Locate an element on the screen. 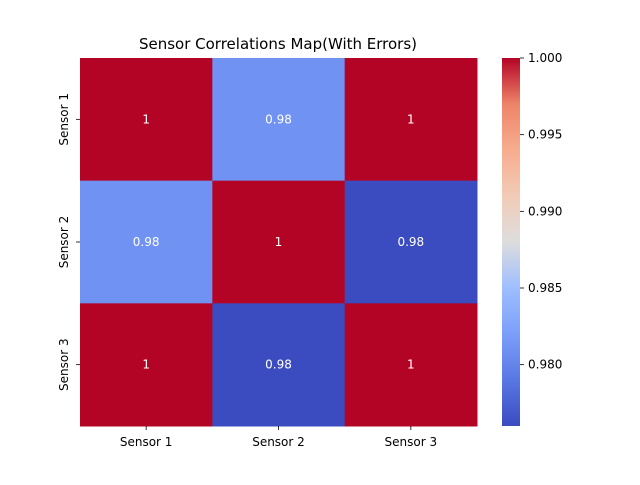 Image resolution: width=640 pixels, height=485 pixels. y-tick-label: Sensor 1 is located at coordinates (64, 119).